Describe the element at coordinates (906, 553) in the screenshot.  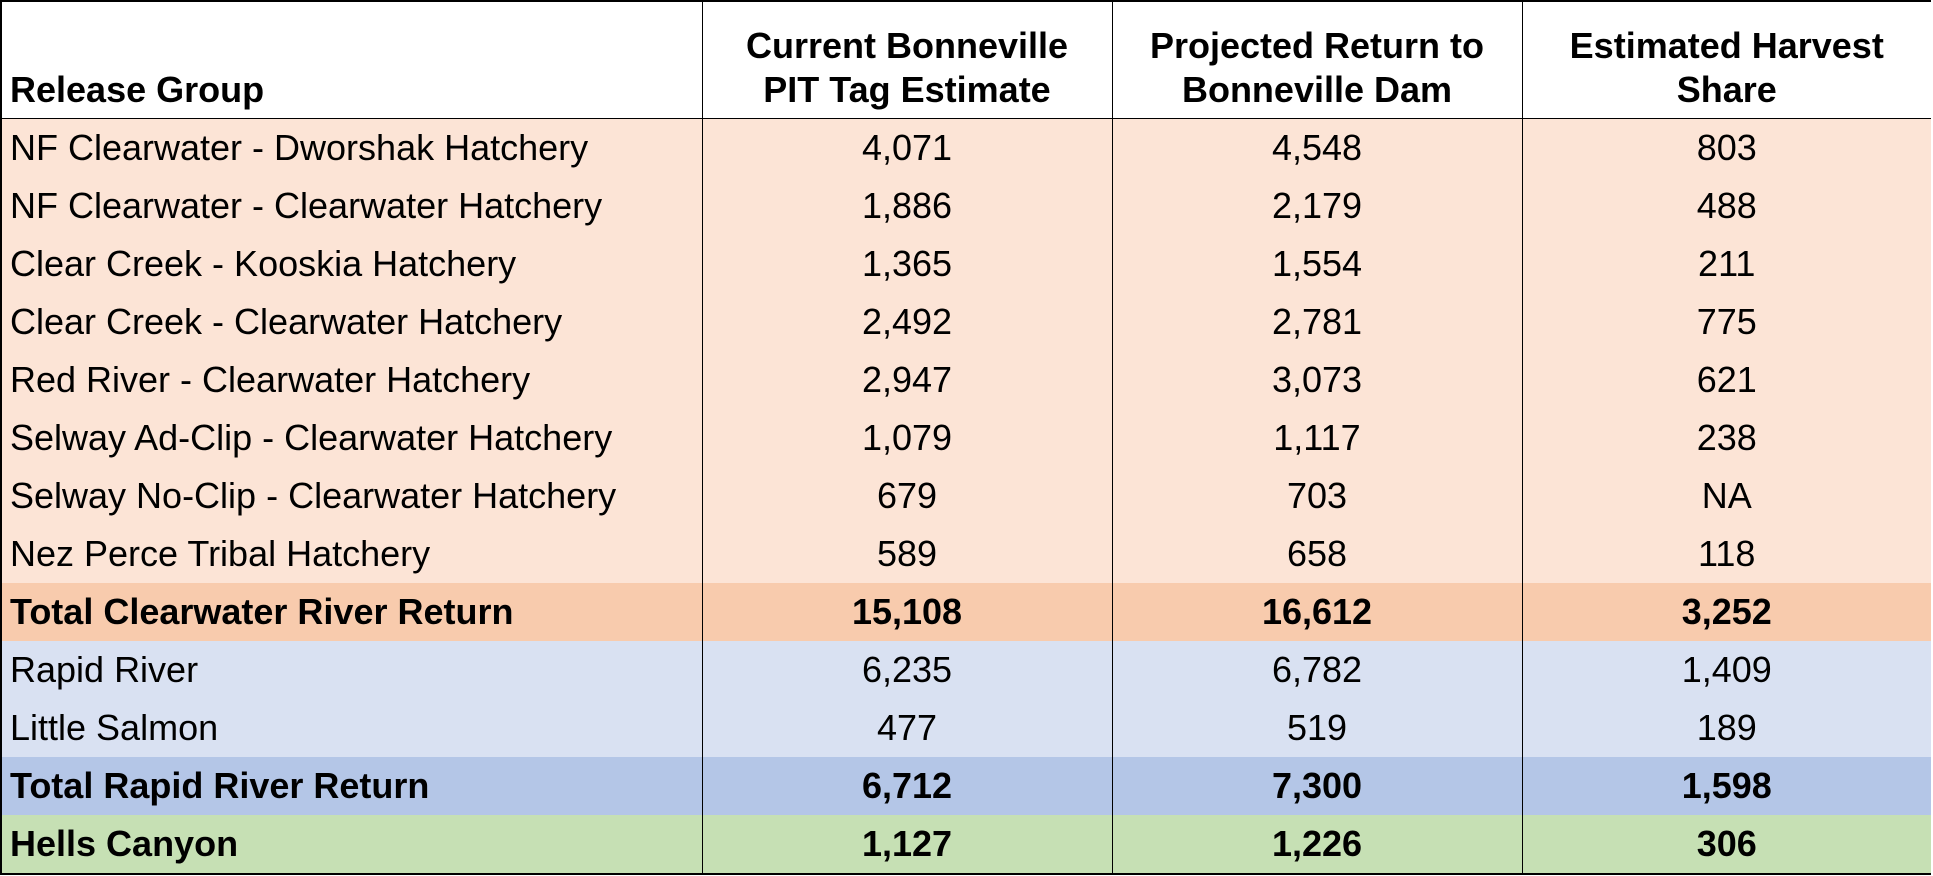
I see `current-estimate-cell: 589` at that location.